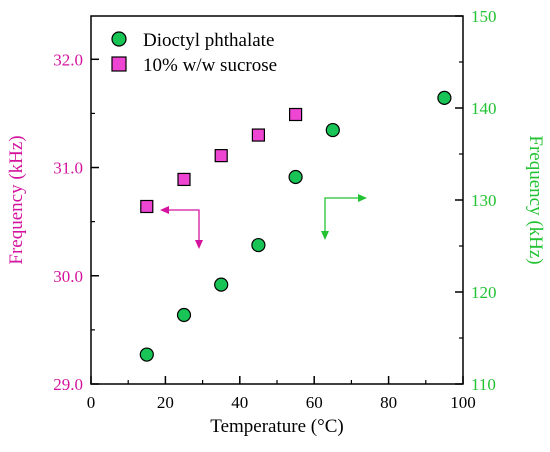  I want to click on left-y-axis-ticks: 29.0 30.0 31.0 32.0, so click(76, 222).